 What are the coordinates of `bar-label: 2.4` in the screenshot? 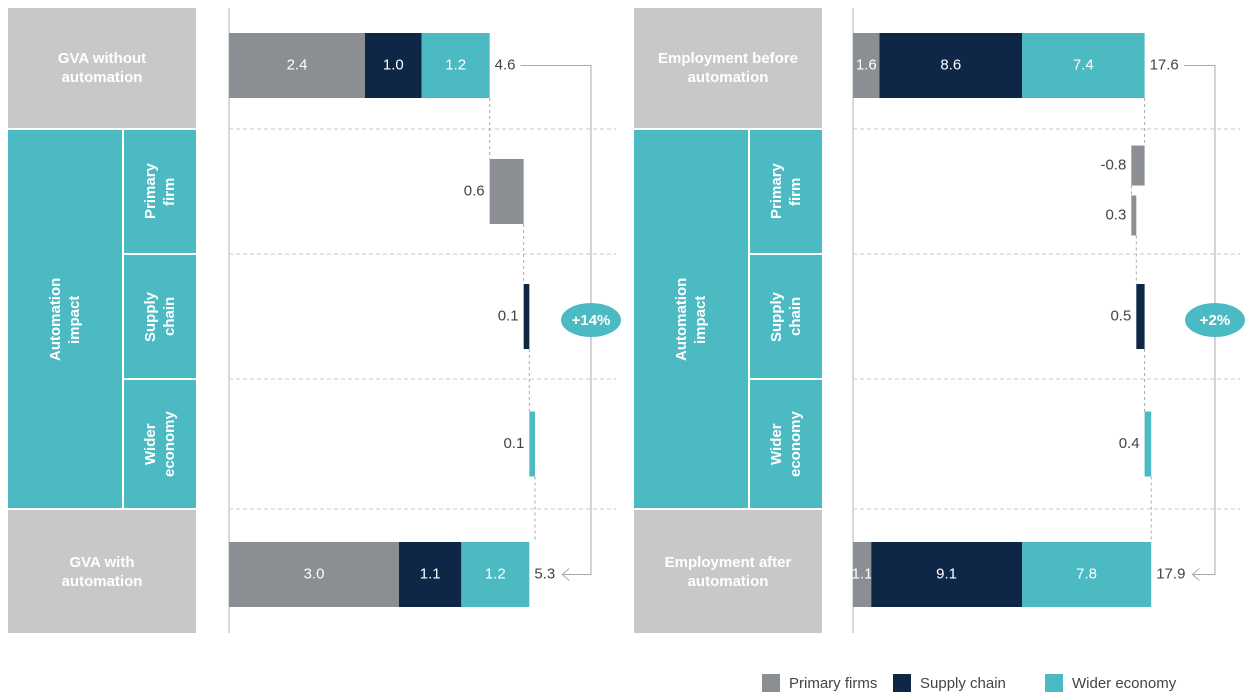 It's located at (297, 64).